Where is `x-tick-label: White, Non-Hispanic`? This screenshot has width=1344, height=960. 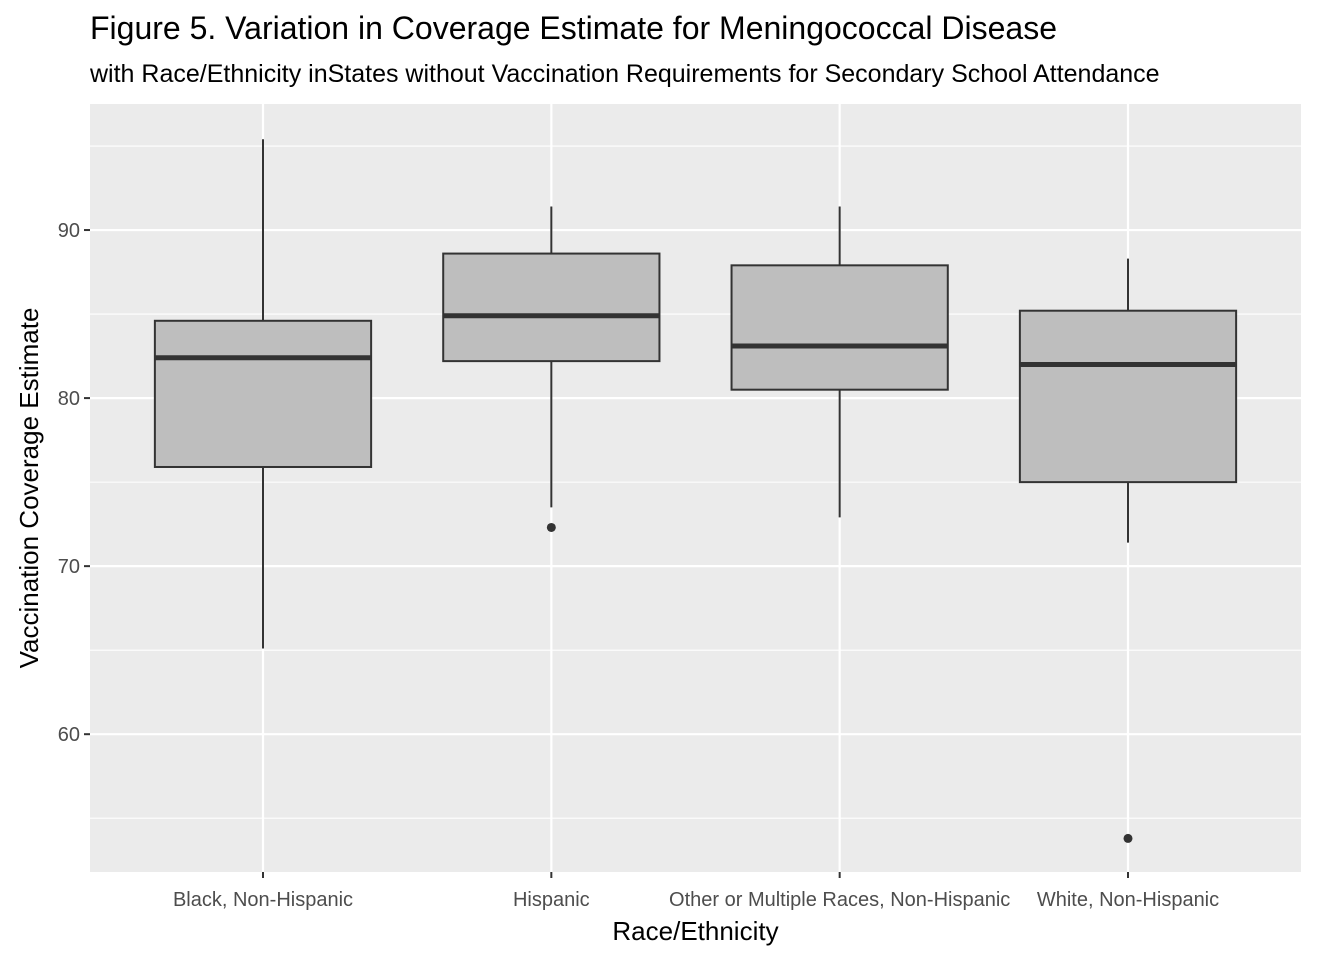
x-tick-label: White, Non-Hispanic is located at coordinates (1128, 900).